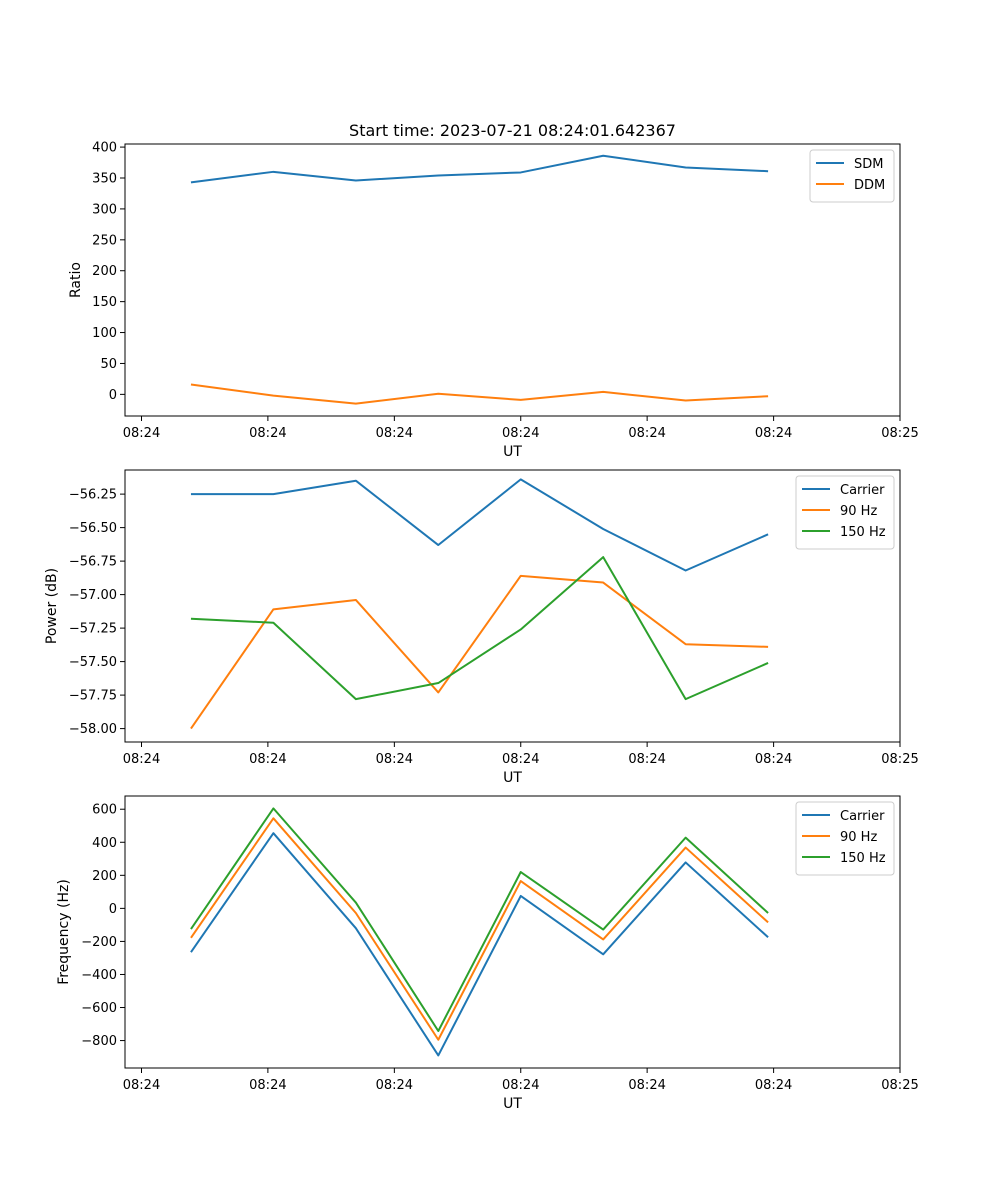 The image size is (1000, 1200). What do you see at coordinates (869, 185) in the screenshot?
I see `legend-label: DDM` at bounding box center [869, 185].